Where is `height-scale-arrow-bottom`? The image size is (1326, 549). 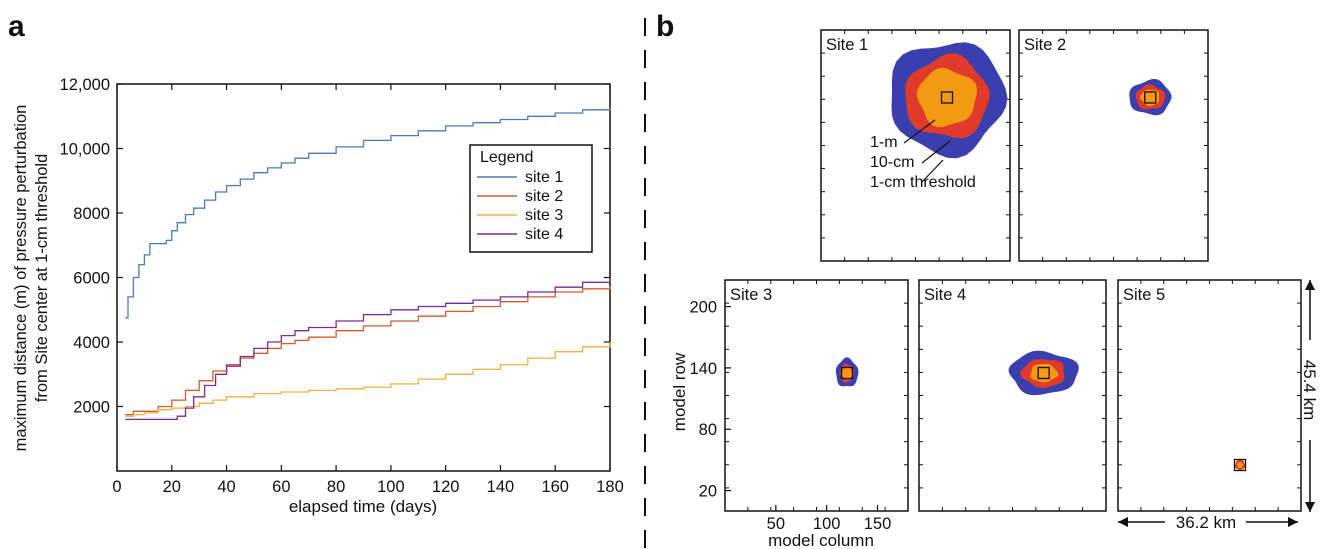 height-scale-arrow-bottom is located at coordinates (1310, 507).